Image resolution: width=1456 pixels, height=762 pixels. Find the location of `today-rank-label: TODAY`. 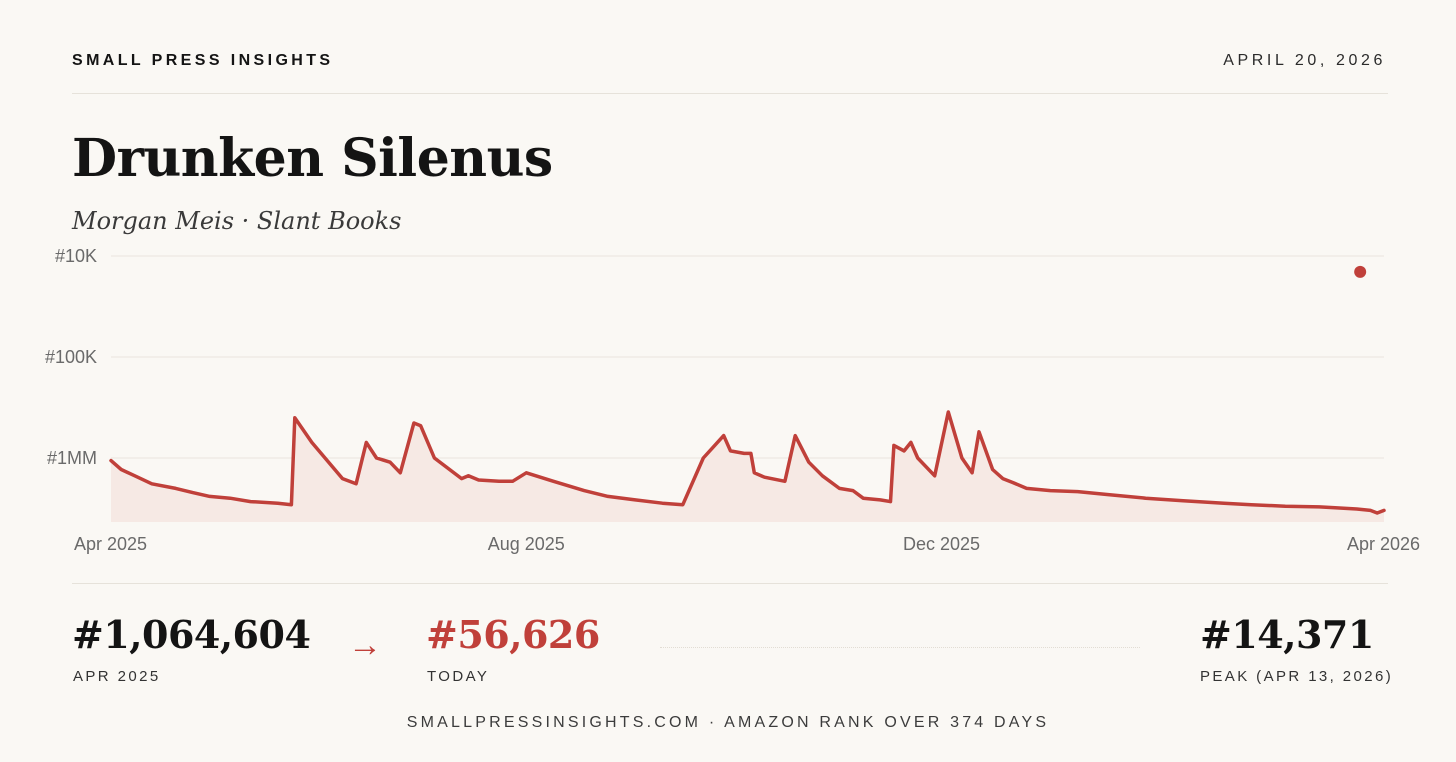

today-rank-label: TODAY is located at coordinates (458, 676).